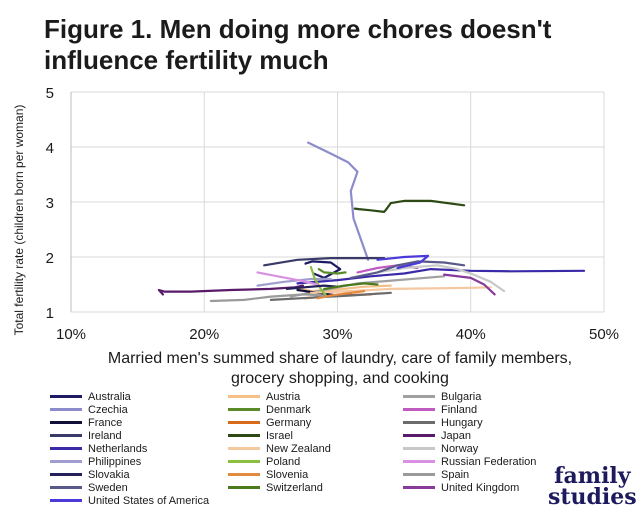 The height and width of the screenshot is (516, 640). Describe the element at coordinates (498, 474) in the screenshot. I see `legend-item: Spain` at that location.